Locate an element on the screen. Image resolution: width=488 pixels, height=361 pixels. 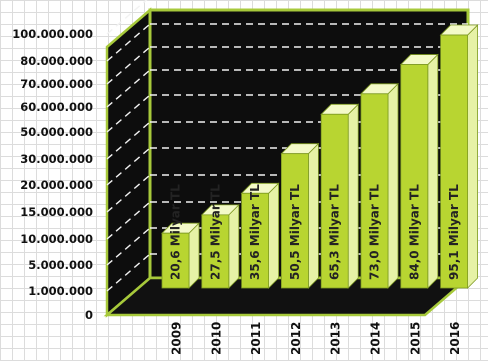
bar-data-label: 95,1 Milyar TL is located at coordinates (454, 232).